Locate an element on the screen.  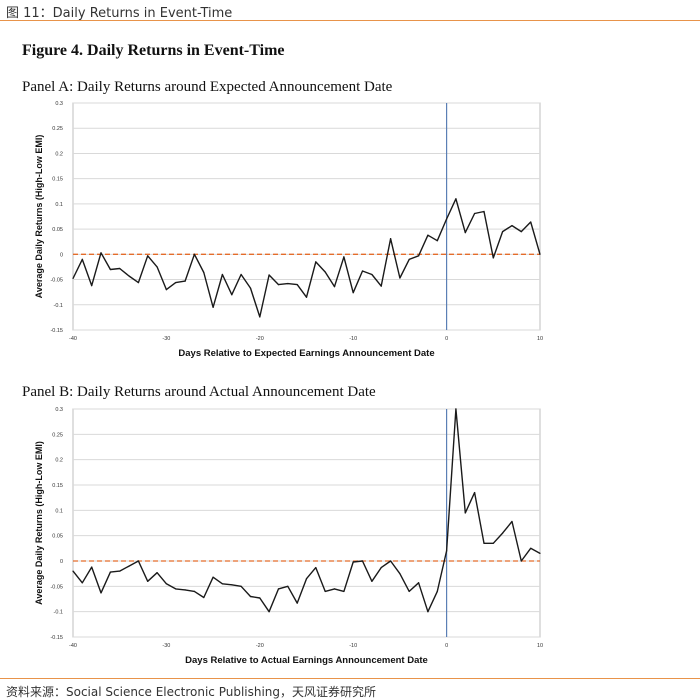
panel-b-x-tick-label: 10 is located at coordinates (540, 646).